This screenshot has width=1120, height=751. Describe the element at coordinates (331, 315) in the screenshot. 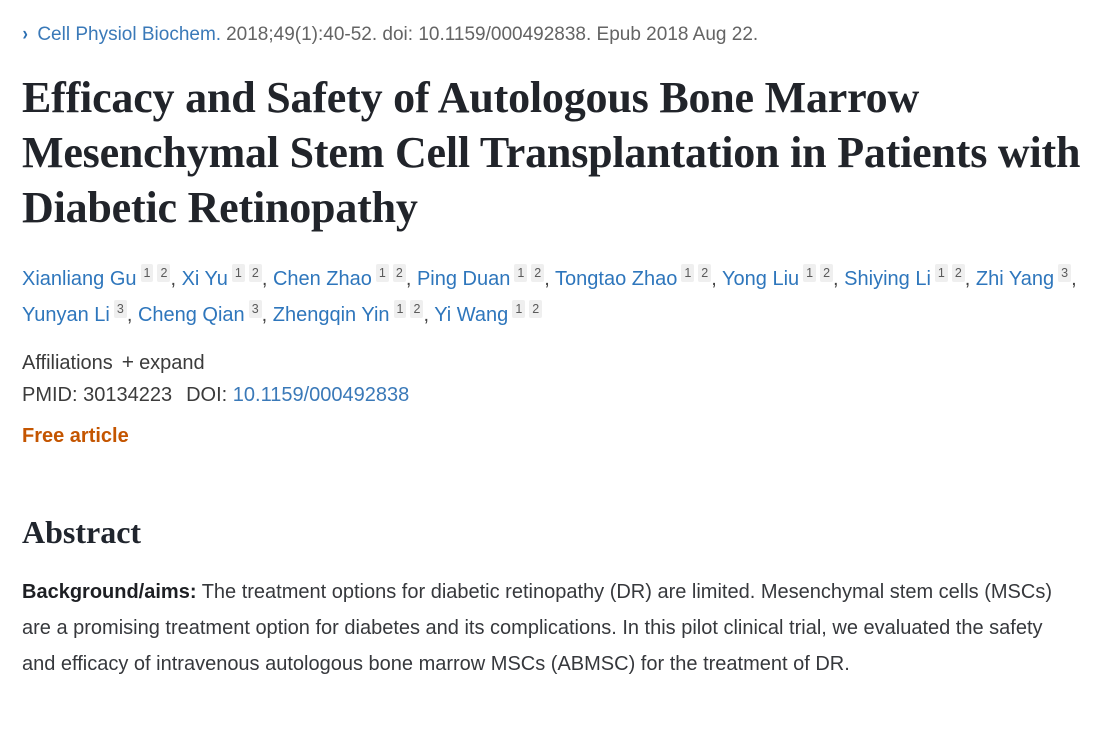

I see `author-link: Zhengqin Yin` at that location.